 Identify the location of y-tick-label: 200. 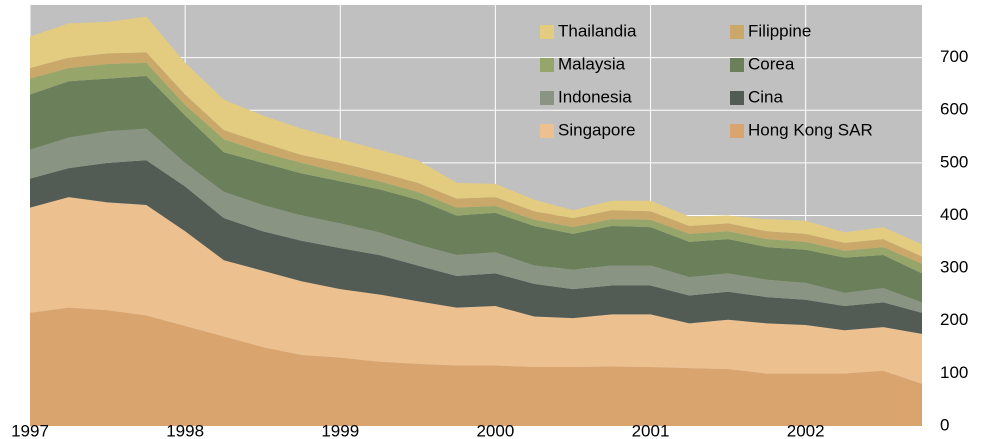
(954, 319).